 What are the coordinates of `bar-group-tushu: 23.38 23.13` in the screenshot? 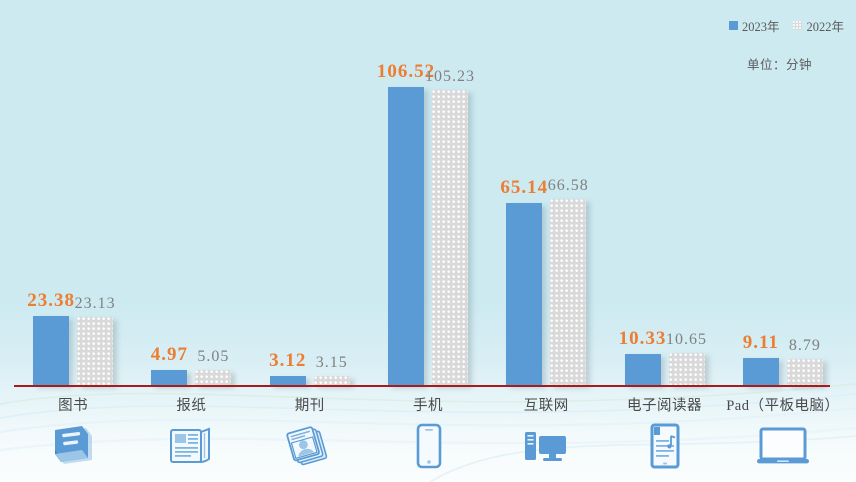 It's located at (73, 207).